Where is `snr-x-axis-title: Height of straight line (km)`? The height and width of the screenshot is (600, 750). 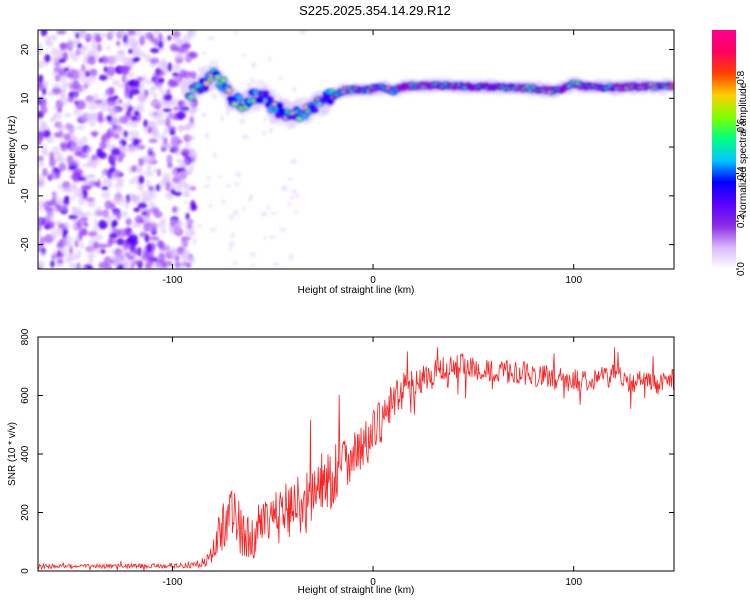 snr-x-axis-title: Height of straight line (km) is located at coordinates (356, 590).